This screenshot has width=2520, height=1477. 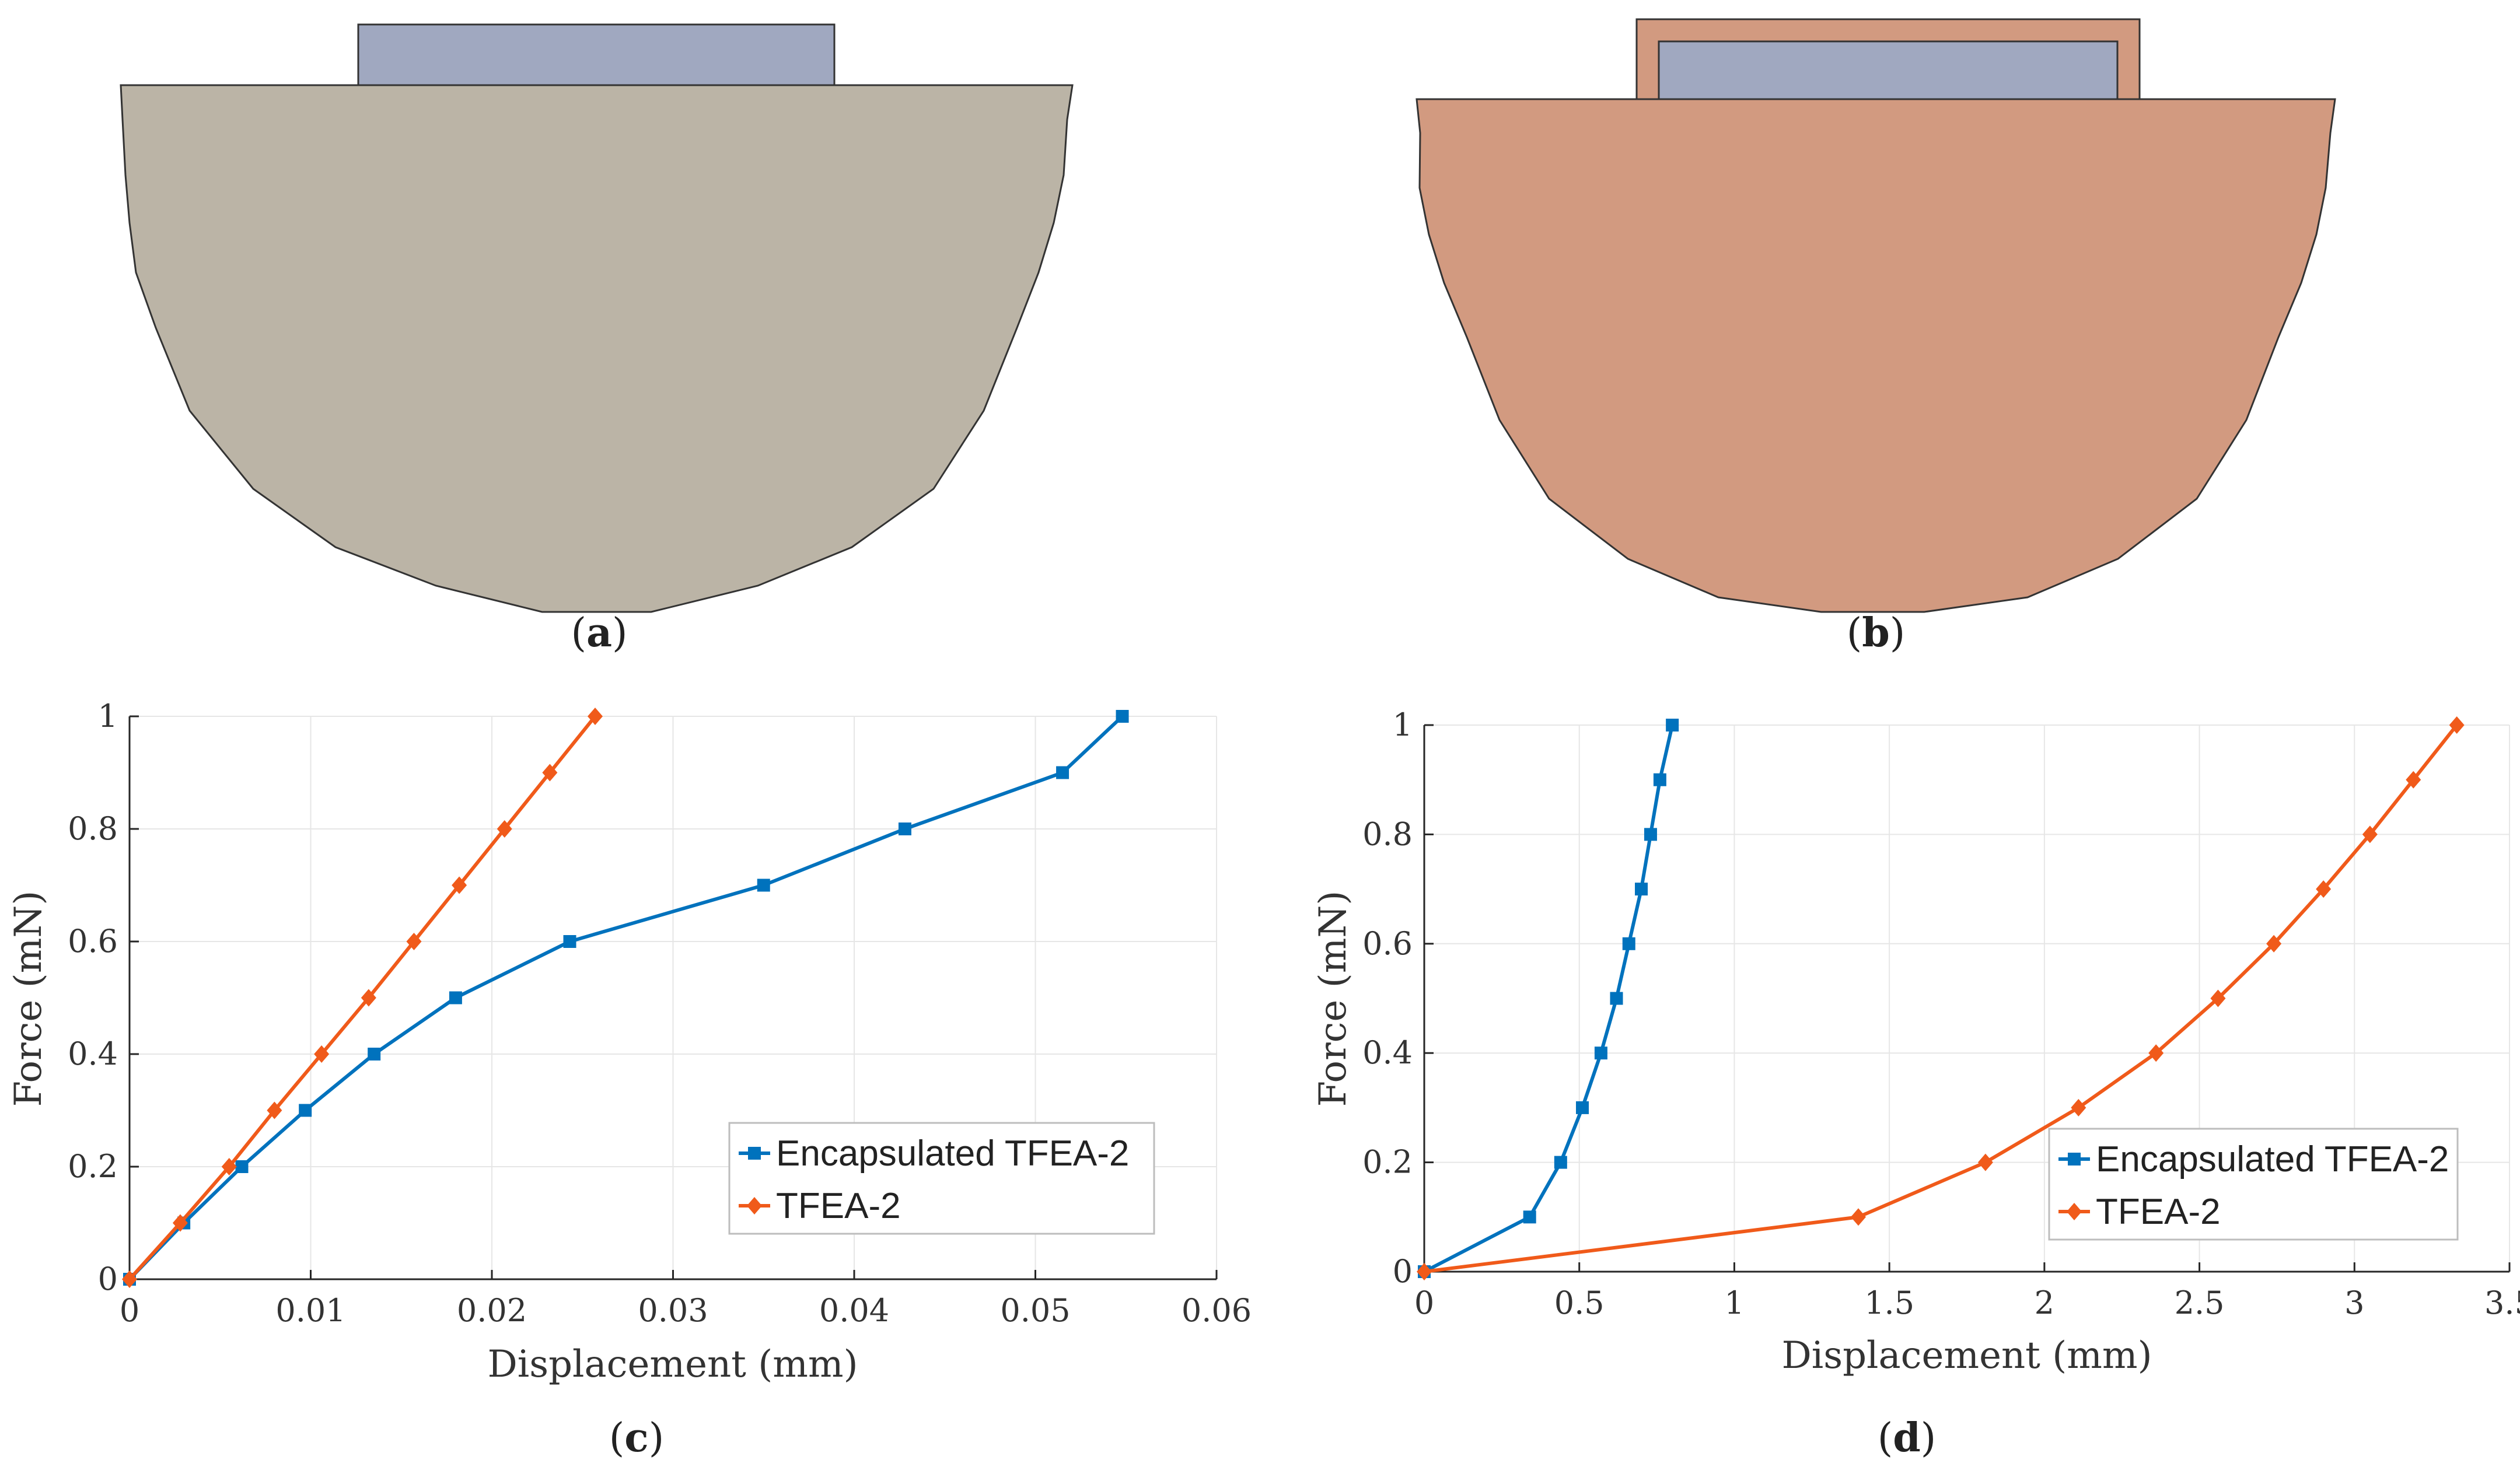 I want to click on panel-a-body, so click(x=597, y=349).